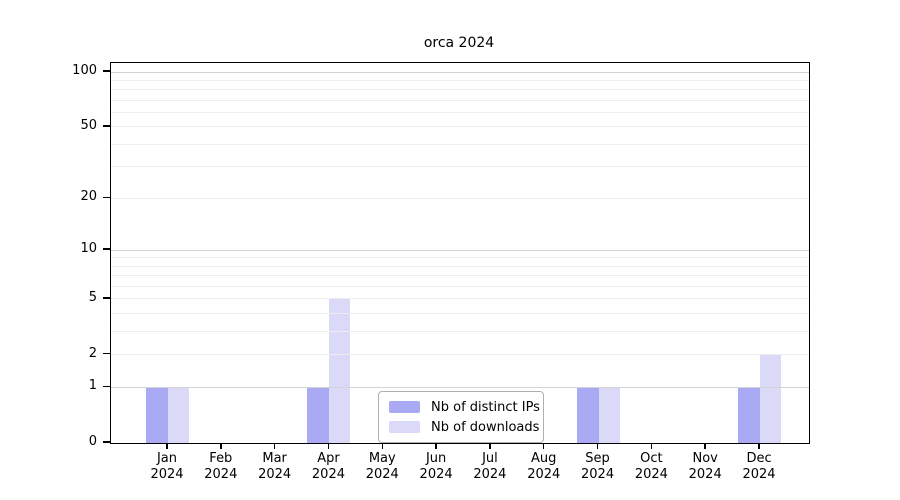 This screenshot has height=500, width=900. What do you see at coordinates (705, 446) in the screenshot?
I see `x-tick-nov` at bounding box center [705, 446].